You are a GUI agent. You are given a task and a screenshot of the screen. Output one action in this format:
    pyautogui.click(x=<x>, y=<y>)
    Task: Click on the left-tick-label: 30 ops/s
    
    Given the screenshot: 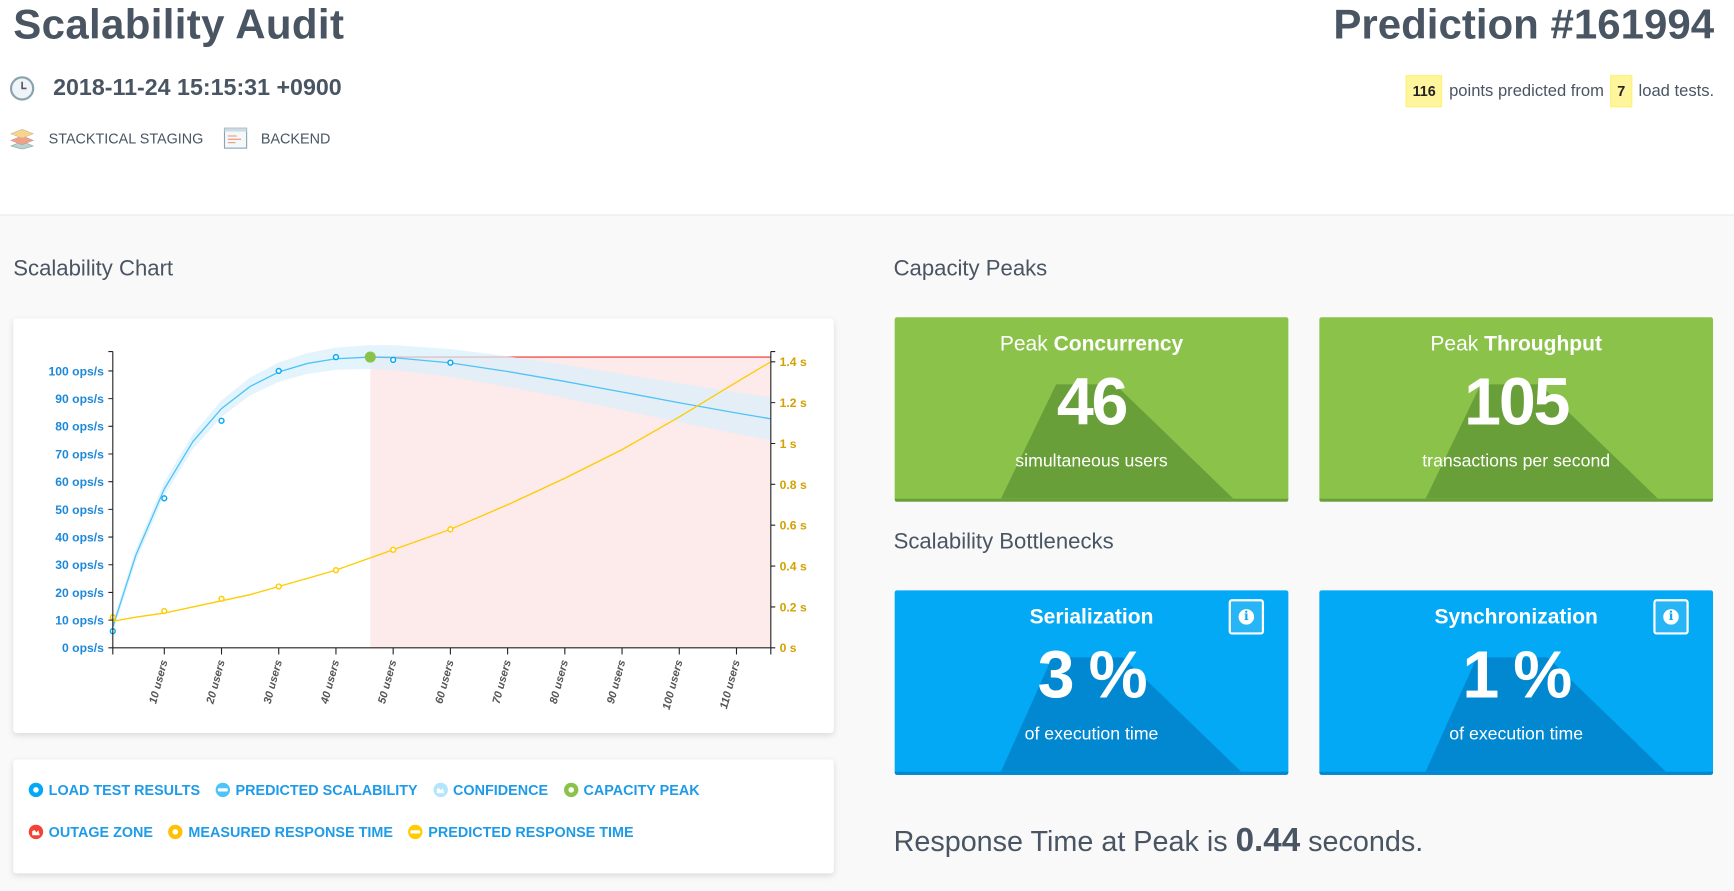 What is the action you would take?
    pyautogui.click(x=79, y=565)
    